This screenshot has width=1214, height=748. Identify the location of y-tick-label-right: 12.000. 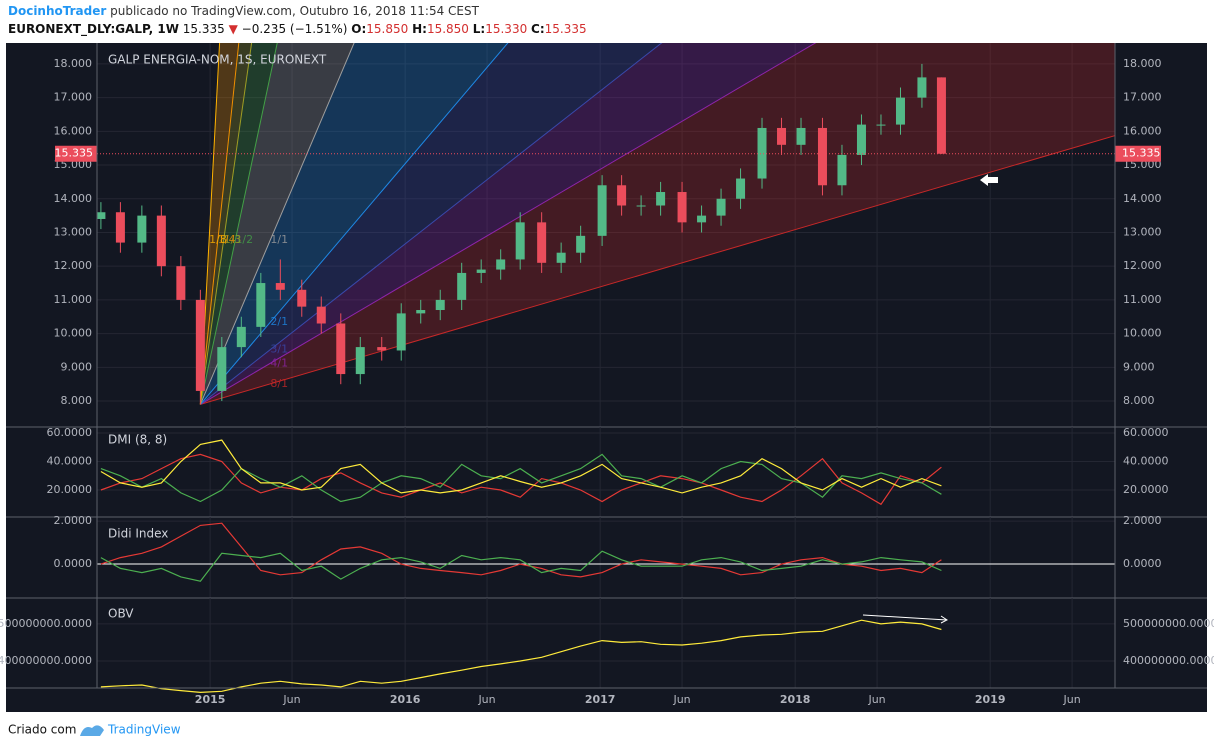
(1142, 265).